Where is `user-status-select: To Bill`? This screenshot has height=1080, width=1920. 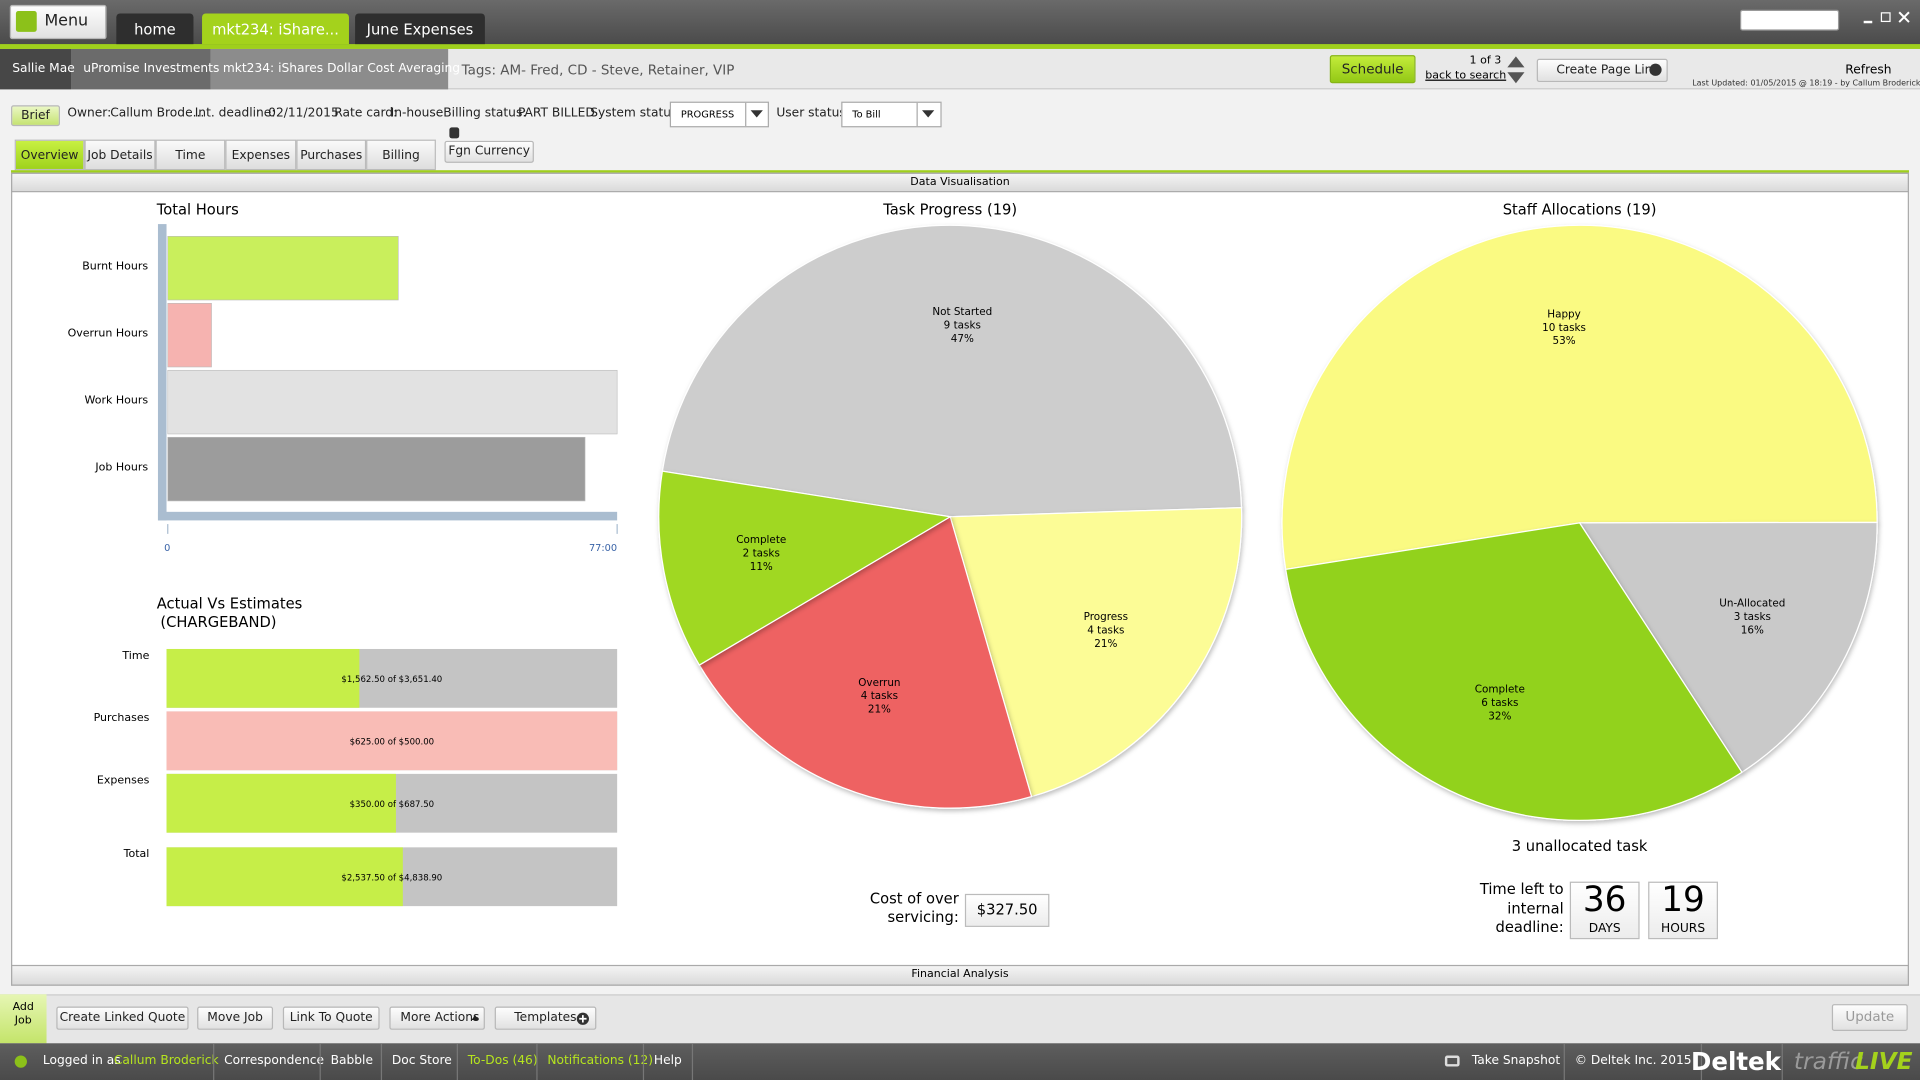 user-status-select: To Bill is located at coordinates (891, 114).